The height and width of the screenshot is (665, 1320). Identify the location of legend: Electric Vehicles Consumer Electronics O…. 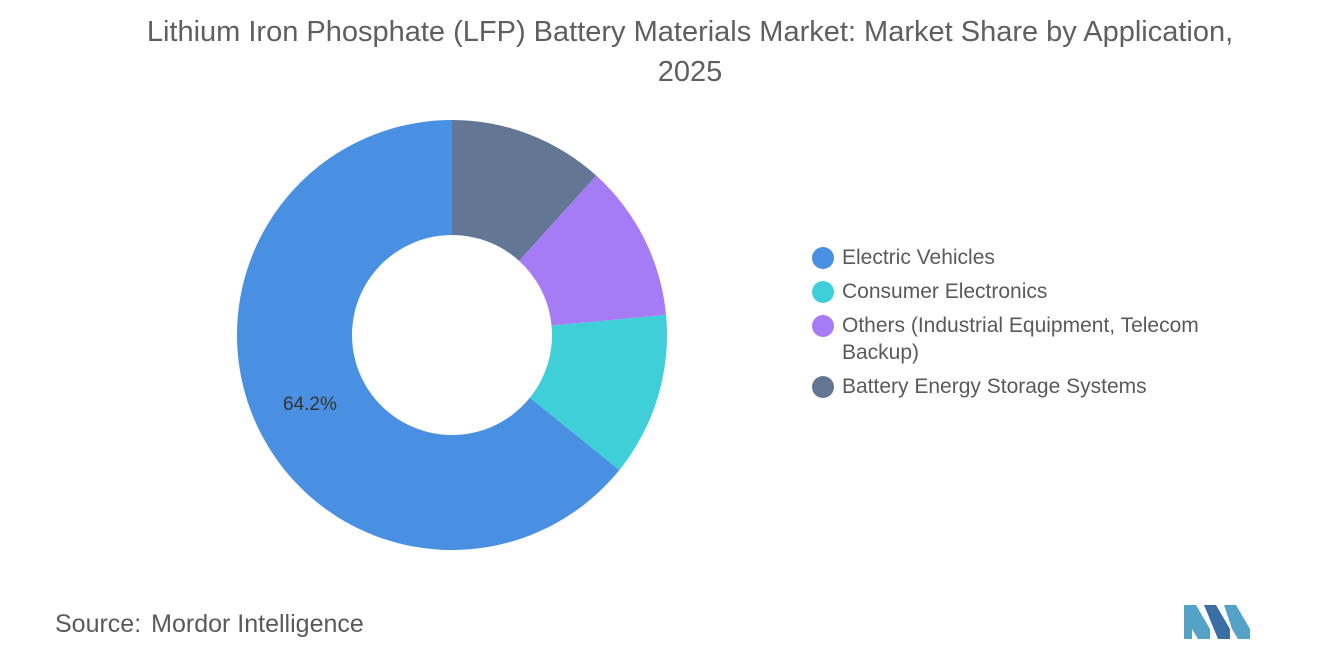
(1032, 325).